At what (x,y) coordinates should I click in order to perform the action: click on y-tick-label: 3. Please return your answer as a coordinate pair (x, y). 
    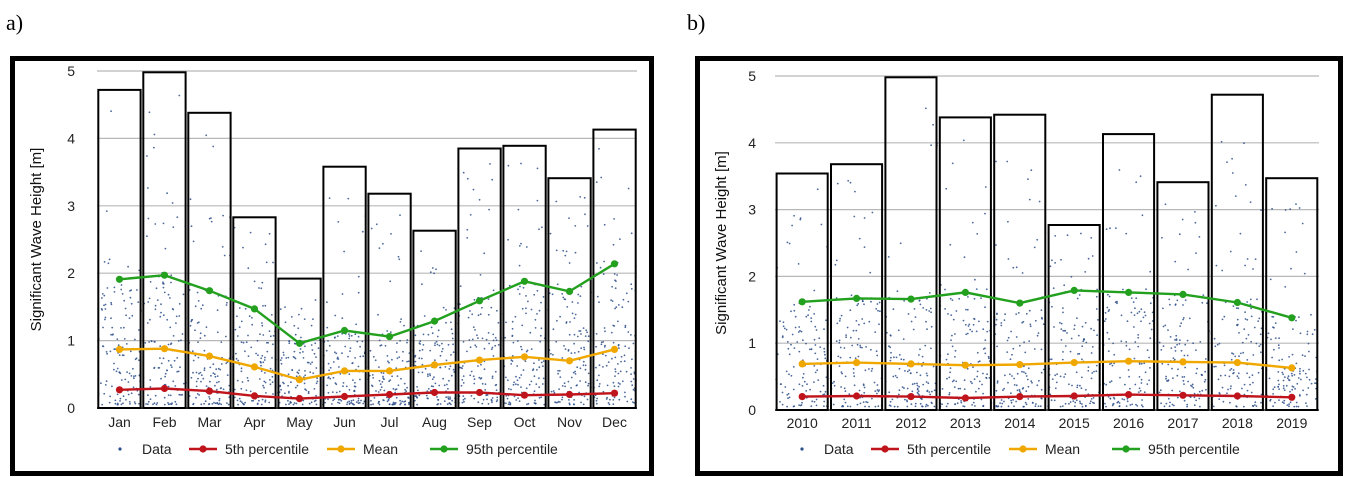
    Looking at the image, I should click on (71, 206).